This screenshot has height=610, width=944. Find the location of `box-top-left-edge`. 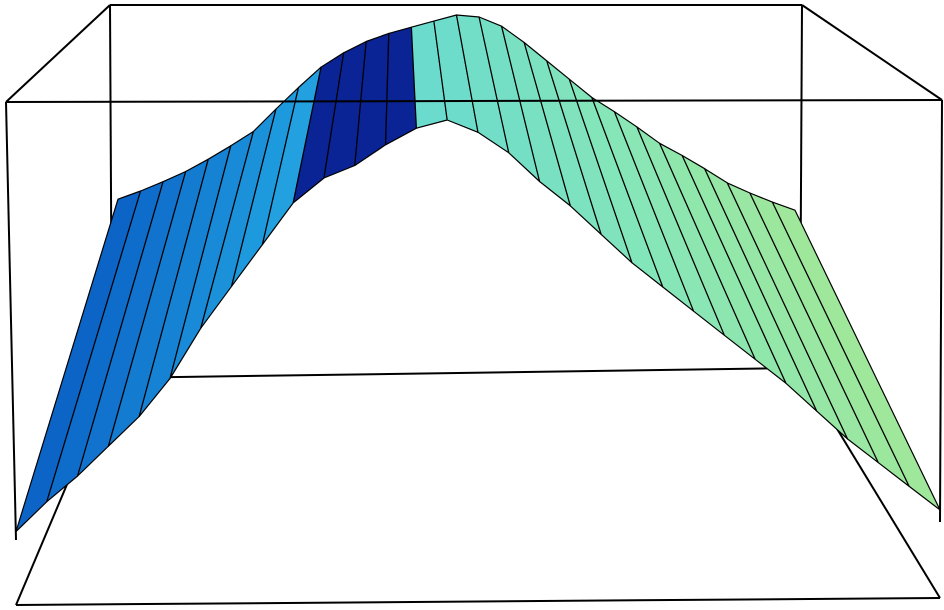

box-top-left-edge is located at coordinates (58, 53).